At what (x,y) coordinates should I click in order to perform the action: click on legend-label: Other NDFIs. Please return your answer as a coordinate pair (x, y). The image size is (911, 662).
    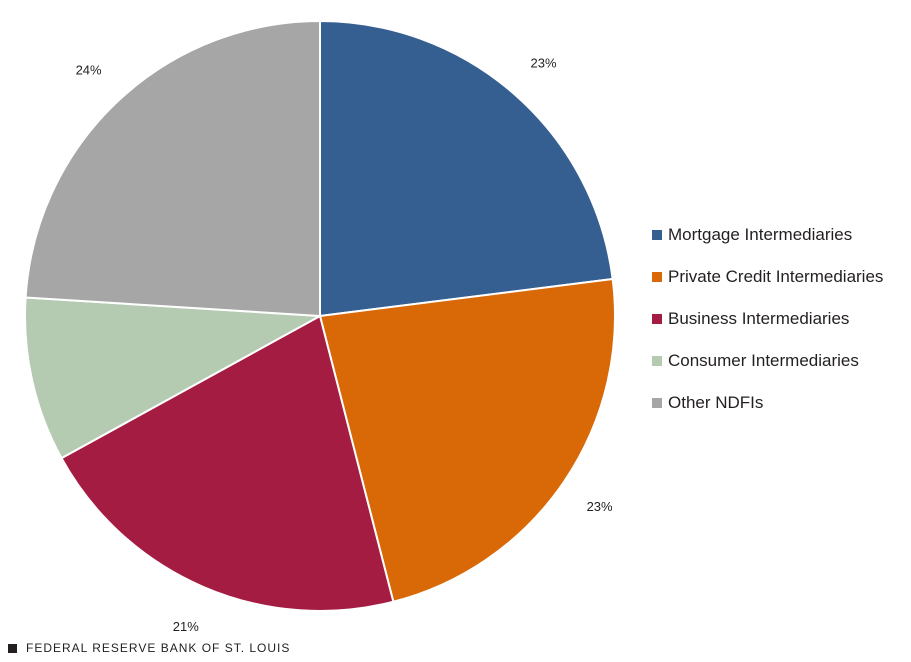
    Looking at the image, I should click on (716, 402).